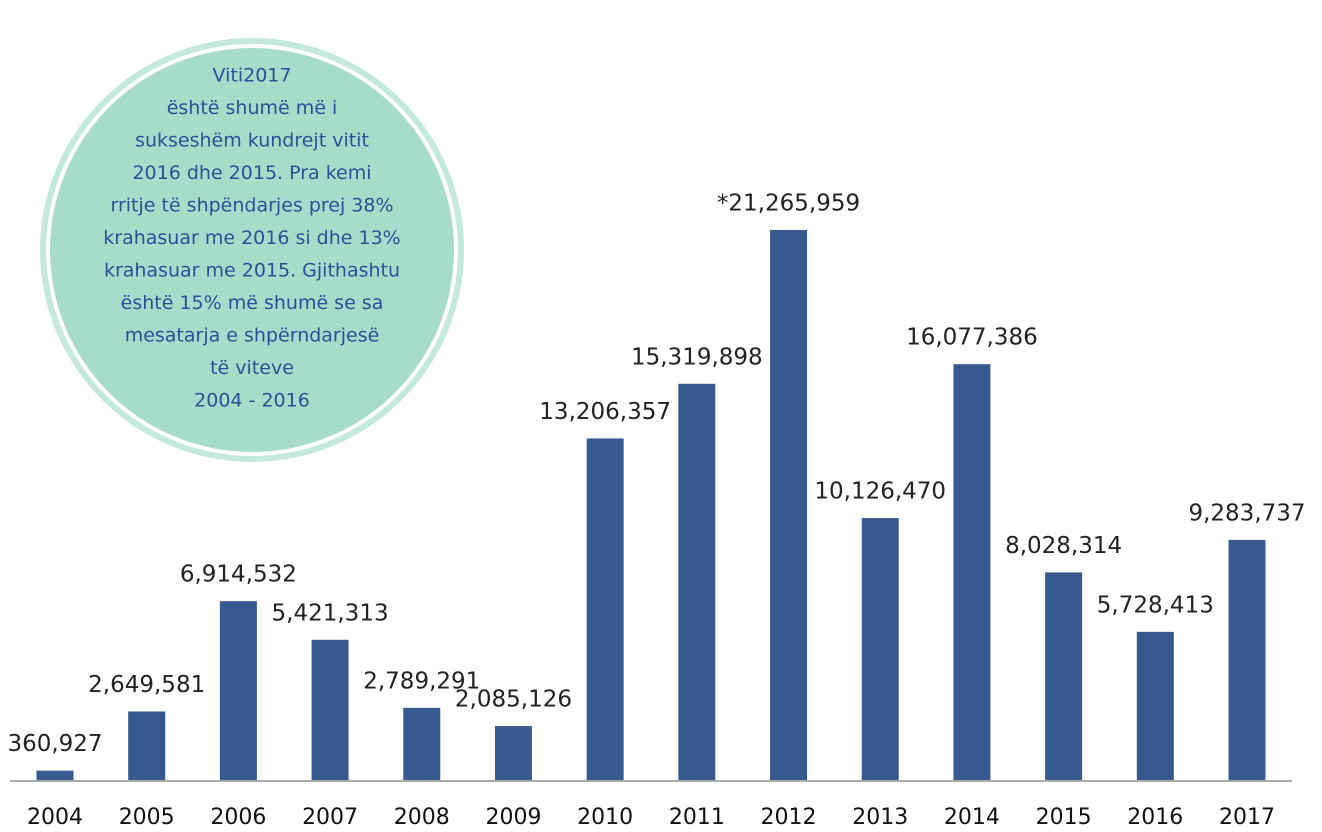 This screenshot has width=1322, height=832. Describe the element at coordinates (238, 575) in the screenshot. I see `value-label: 6,914,532` at that location.